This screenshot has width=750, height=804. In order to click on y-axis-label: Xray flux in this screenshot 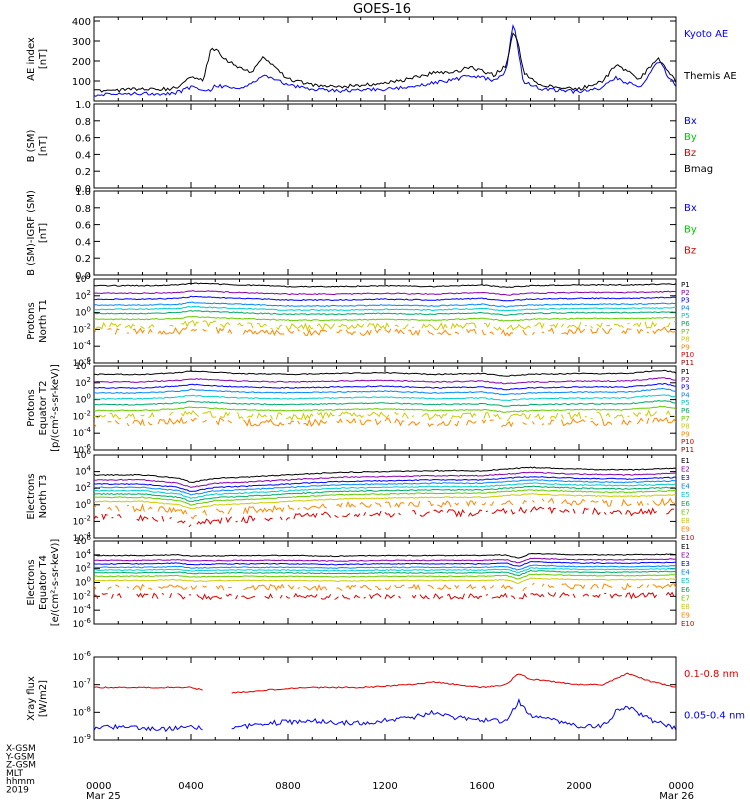, I will do `click(31, 698)`.